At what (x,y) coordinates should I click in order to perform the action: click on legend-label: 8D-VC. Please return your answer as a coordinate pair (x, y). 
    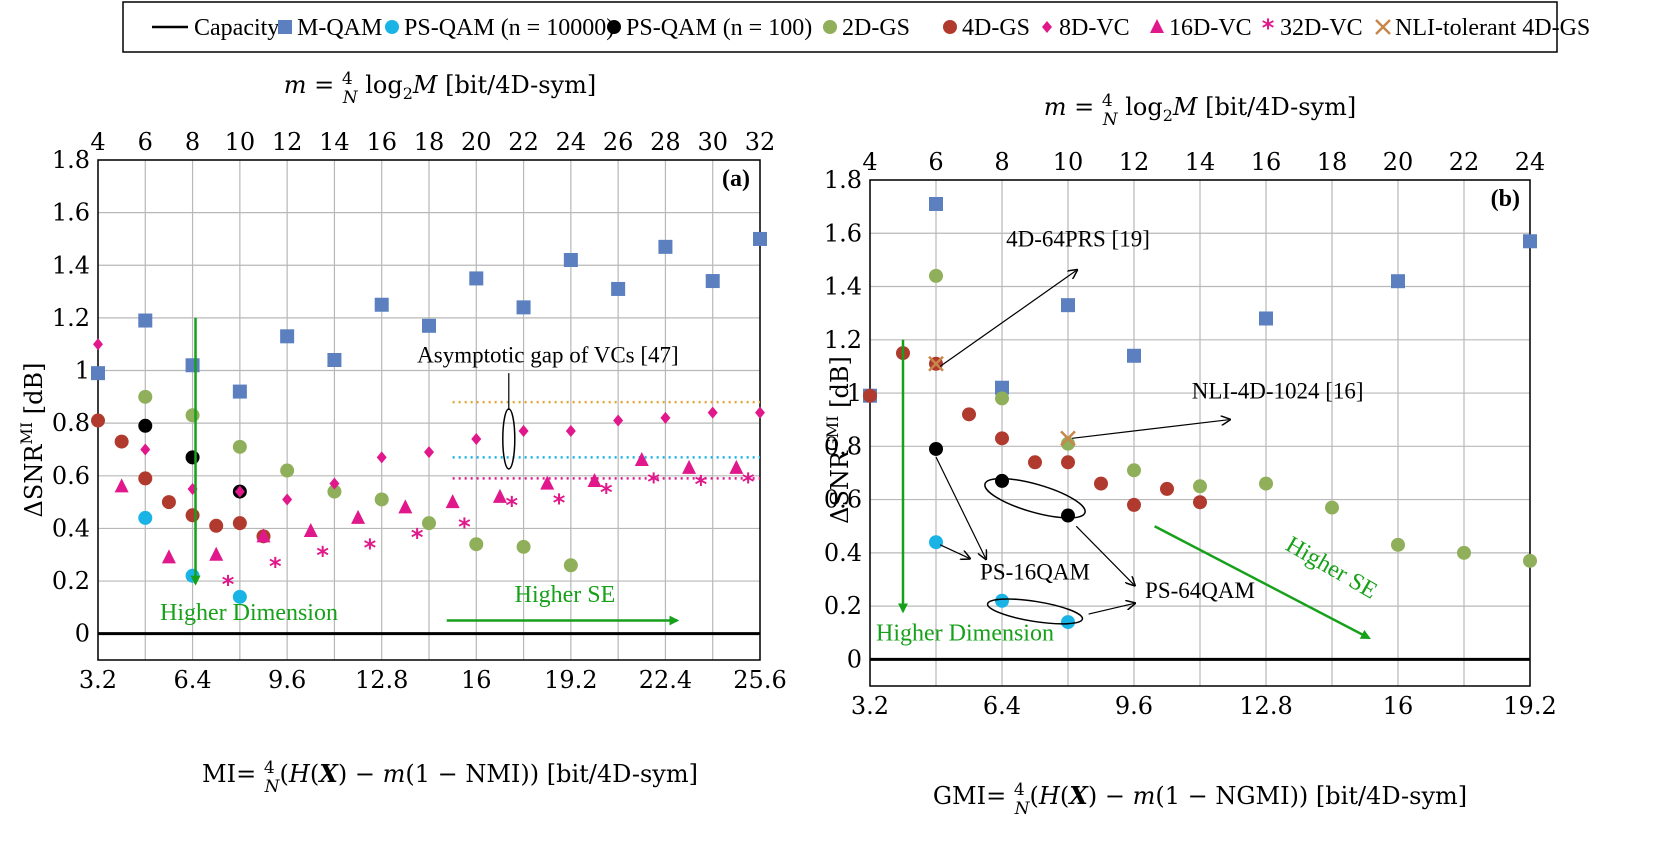
    Looking at the image, I should click on (1094, 28).